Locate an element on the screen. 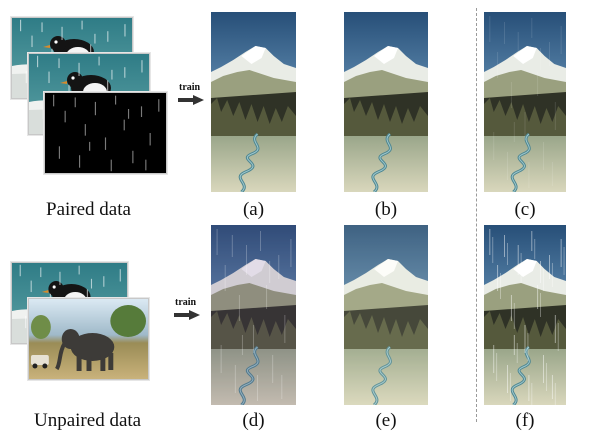  result-image-d is located at coordinates (253, 315).